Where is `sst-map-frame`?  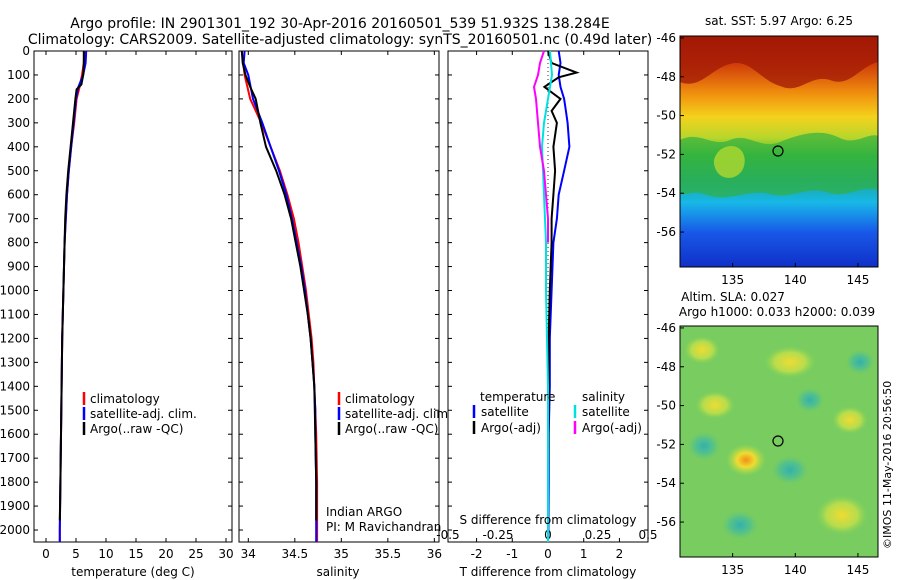
sst-map-frame is located at coordinates (779, 151).